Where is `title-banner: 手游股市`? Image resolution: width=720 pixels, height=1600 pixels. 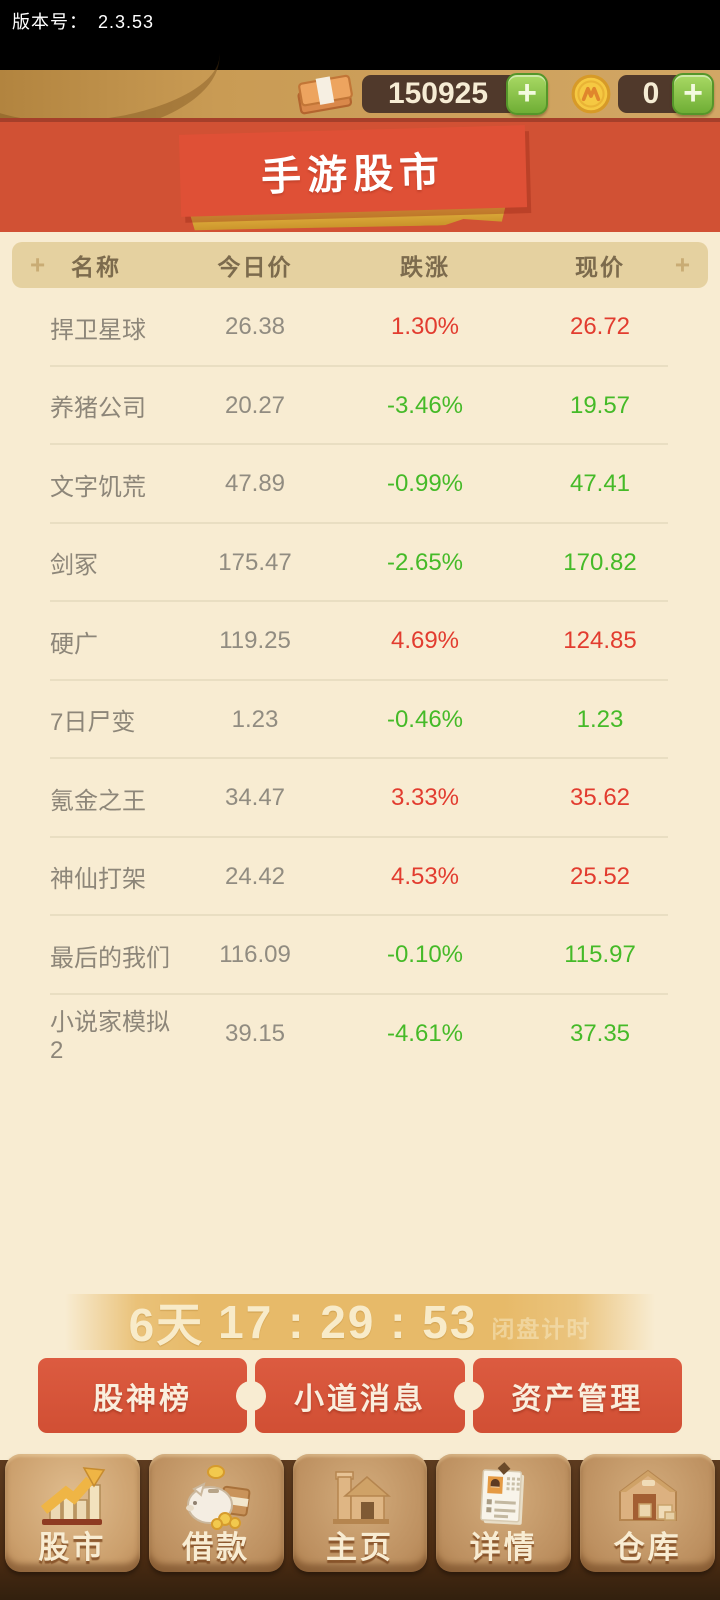 title-banner: 手游股市 is located at coordinates (353, 171).